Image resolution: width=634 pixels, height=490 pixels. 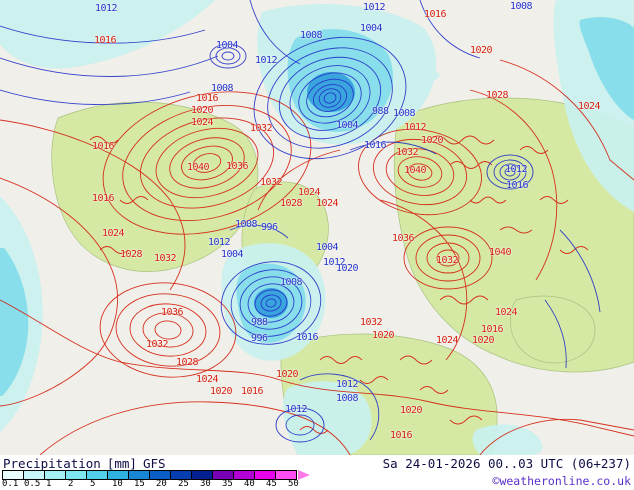 I want to click on scale-arrow-icon, so click(x=304, y=474).